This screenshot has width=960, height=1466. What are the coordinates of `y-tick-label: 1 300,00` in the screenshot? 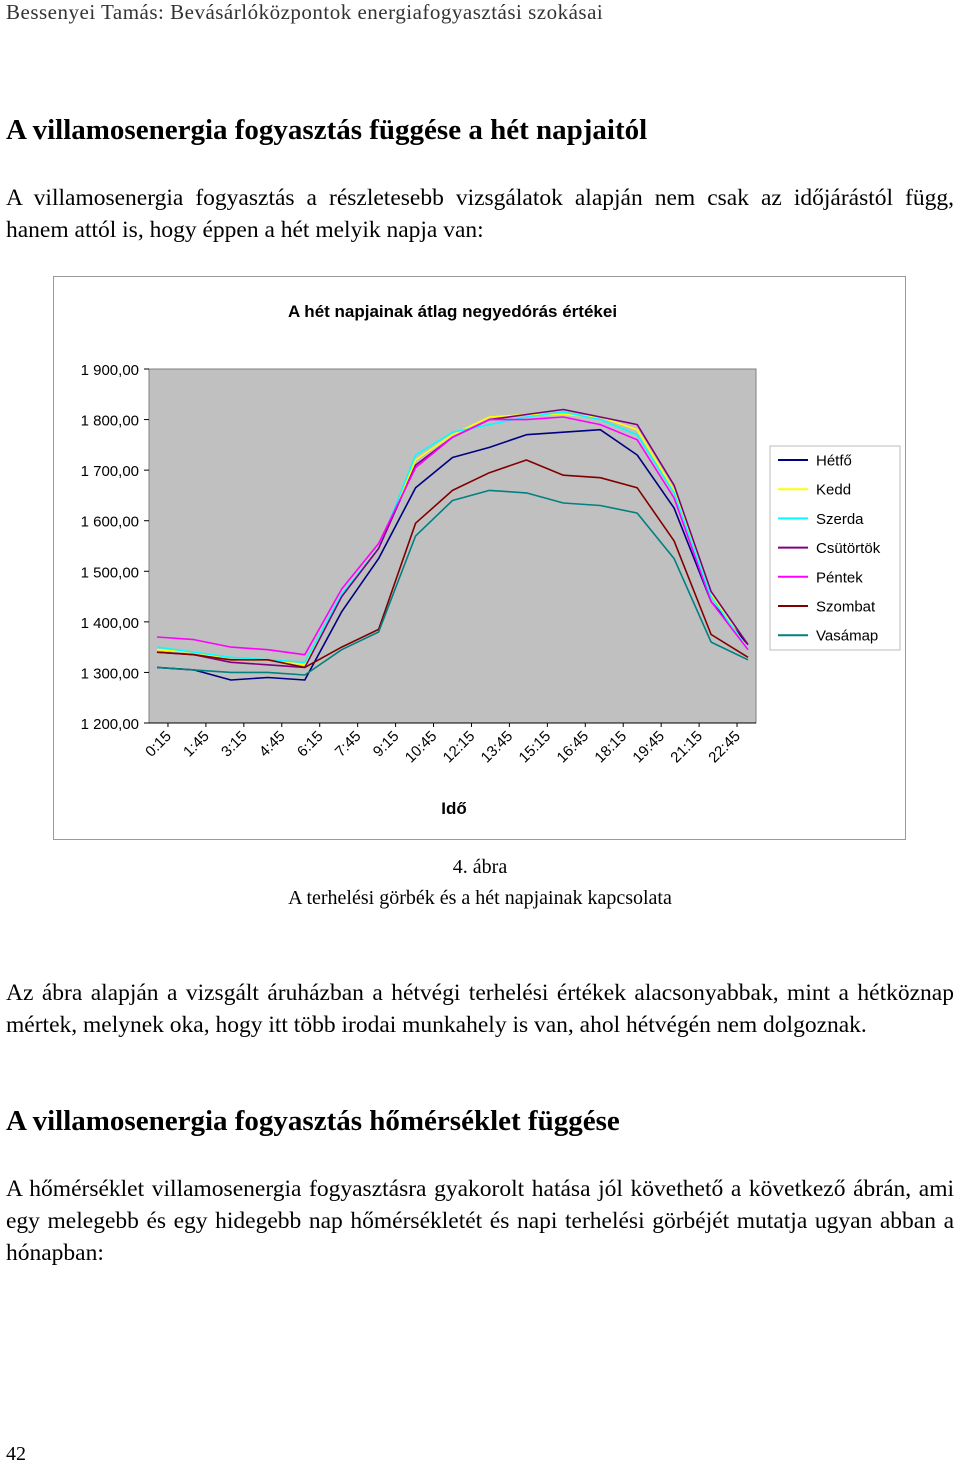 It's located at (110, 673).